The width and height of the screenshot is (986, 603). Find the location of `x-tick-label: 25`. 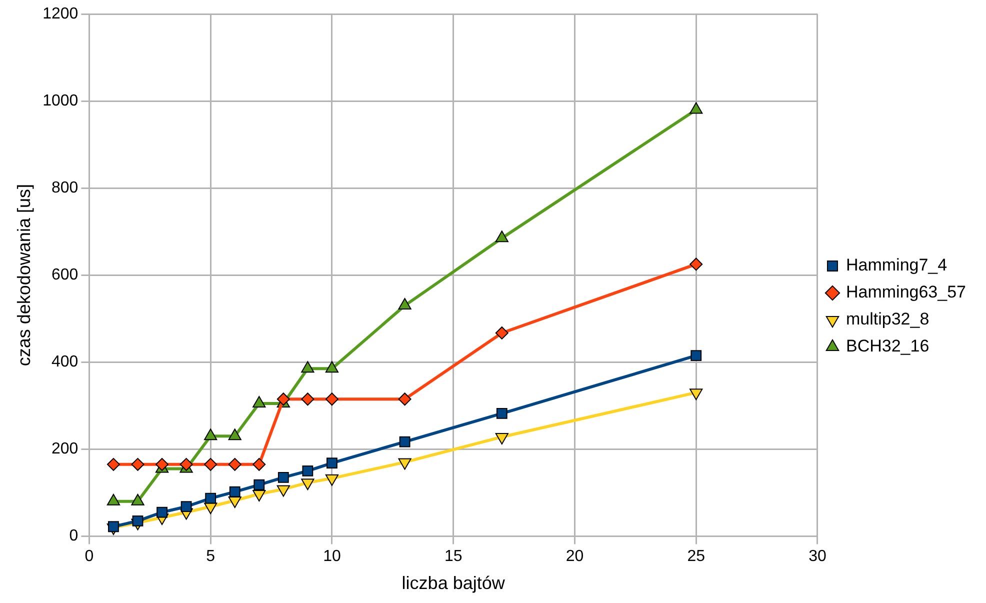

x-tick-label: 25 is located at coordinates (696, 557).